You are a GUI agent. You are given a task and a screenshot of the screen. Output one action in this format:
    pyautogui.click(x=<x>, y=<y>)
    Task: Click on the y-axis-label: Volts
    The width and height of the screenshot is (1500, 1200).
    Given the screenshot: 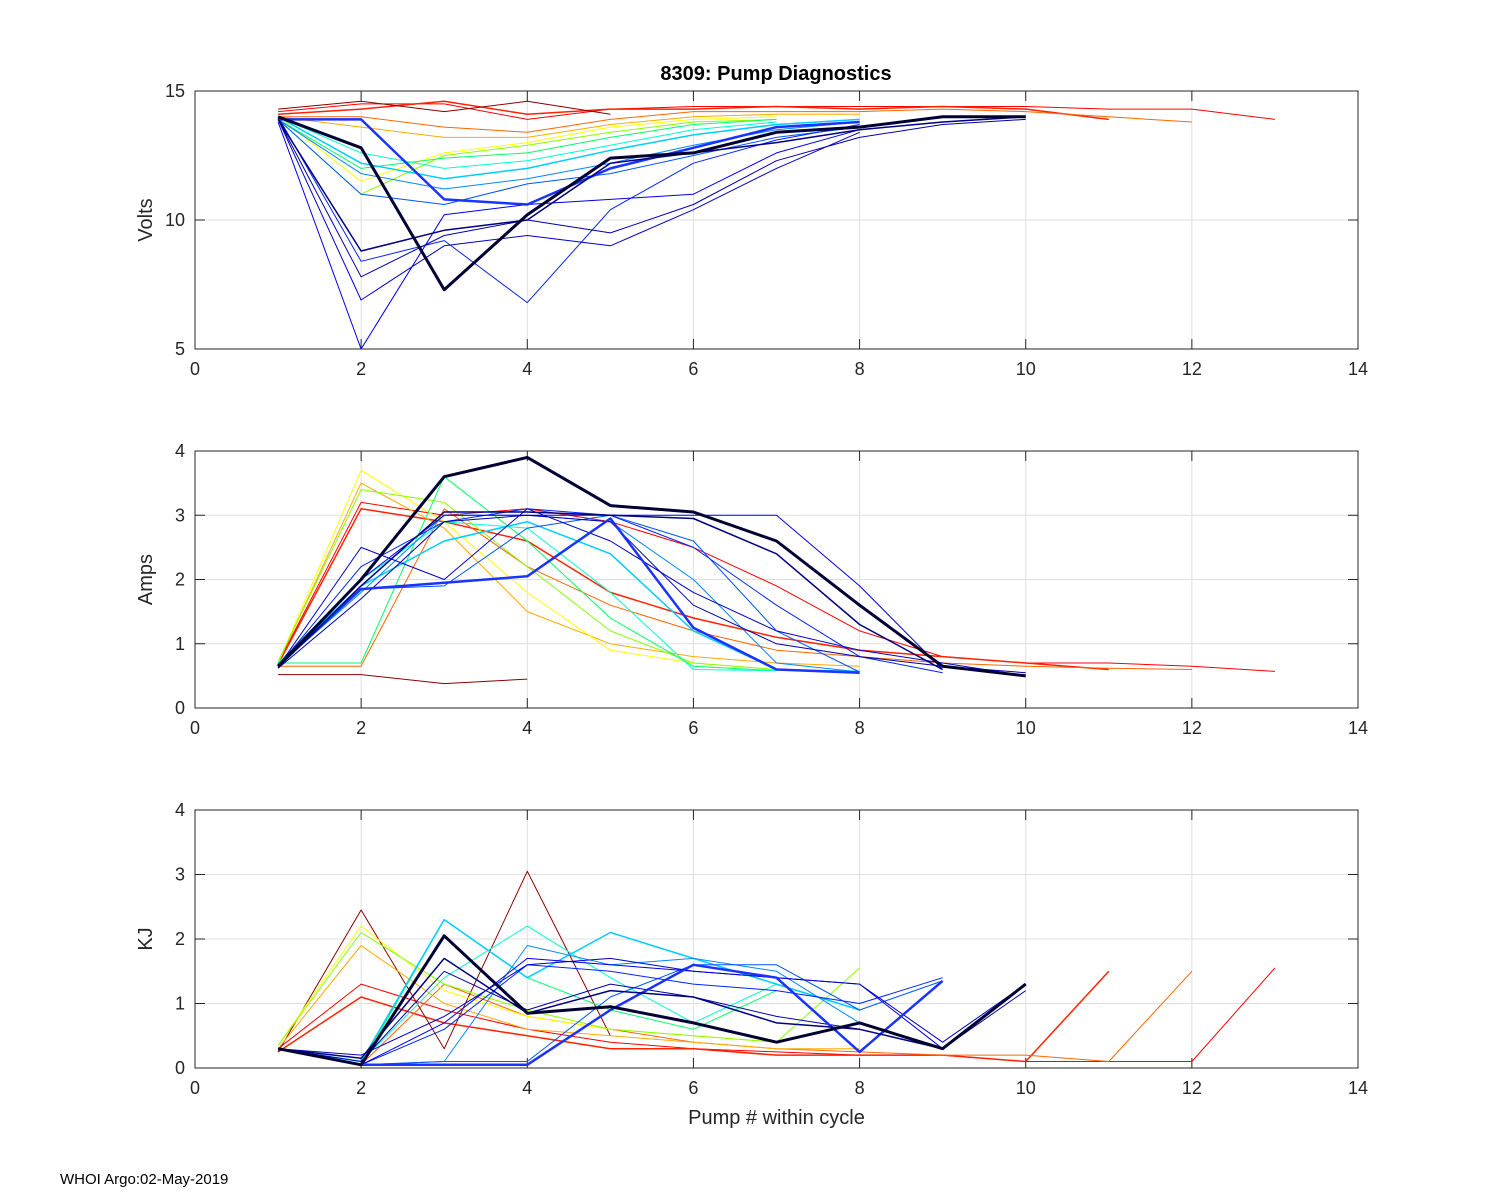 What is the action you would take?
    pyautogui.click(x=146, y=219)
    